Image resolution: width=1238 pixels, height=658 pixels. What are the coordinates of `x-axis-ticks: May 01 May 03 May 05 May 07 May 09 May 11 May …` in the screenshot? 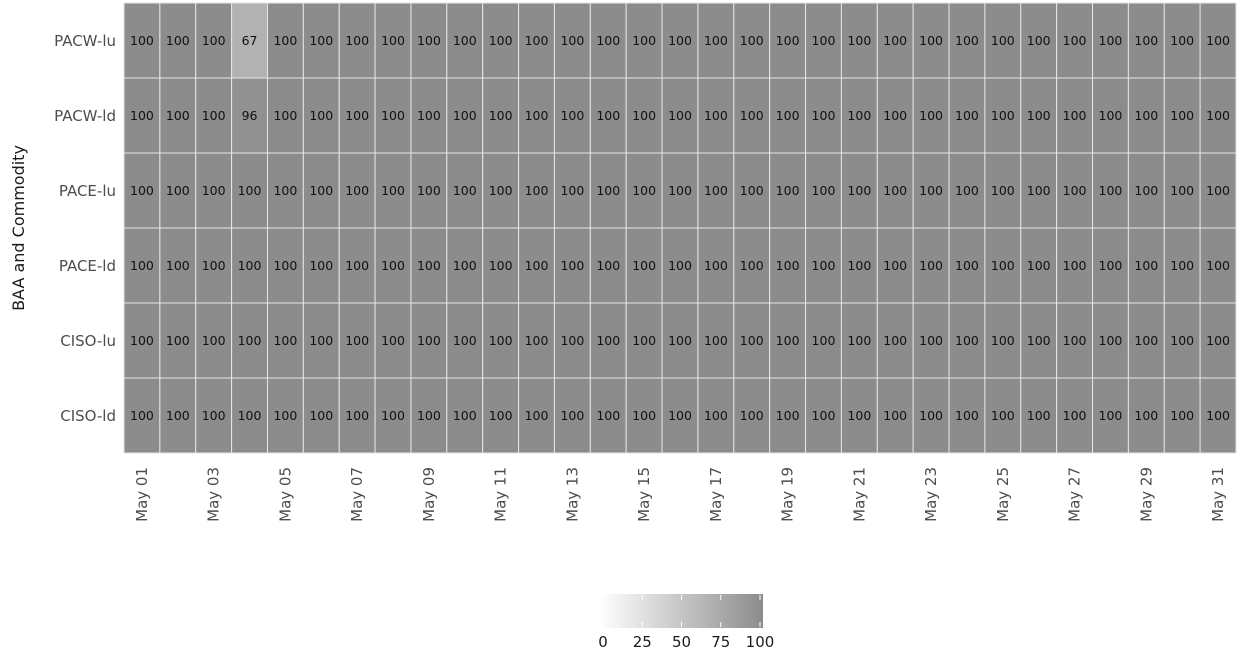 It's located at (680, 494).